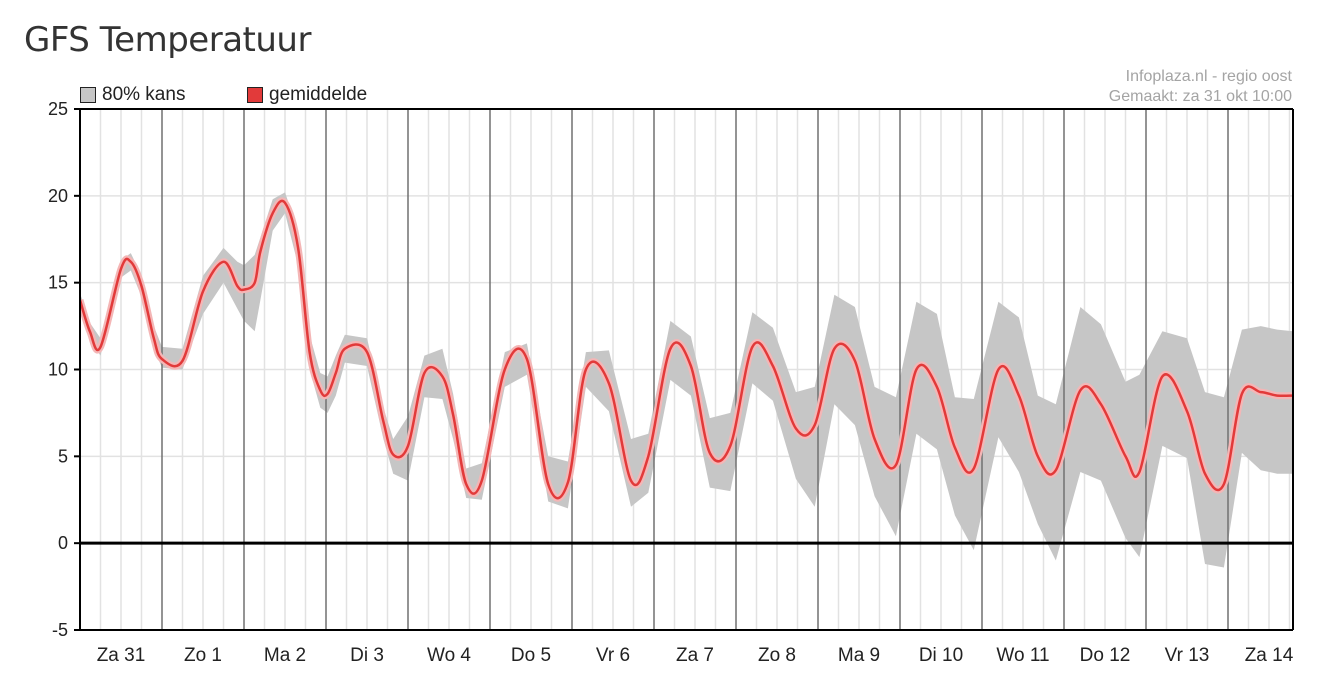 This screenshot has width=1335, height=691. Describe the element at coordinates (58, 196) in the screenshot. I see `y-tick-label: 20` at that location.